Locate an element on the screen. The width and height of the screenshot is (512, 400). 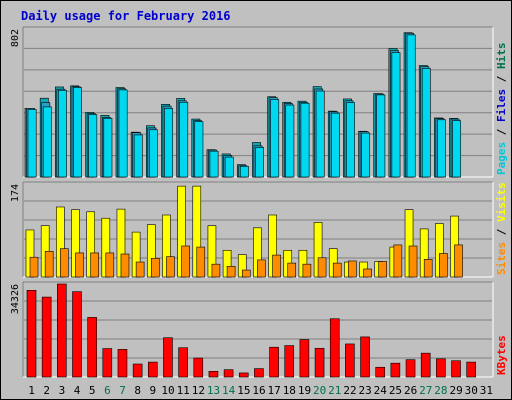
day-label: 25 is located at coordinates (395, 390).